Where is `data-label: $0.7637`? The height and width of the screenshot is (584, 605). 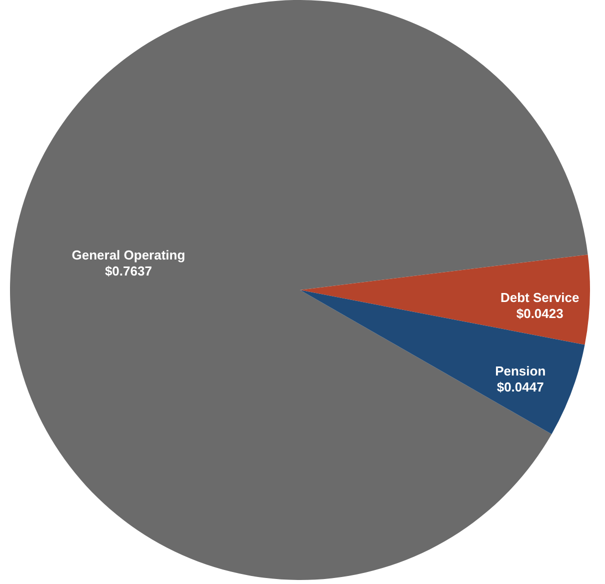
data-label: $0.7637 is located at coordinates (128, 270).